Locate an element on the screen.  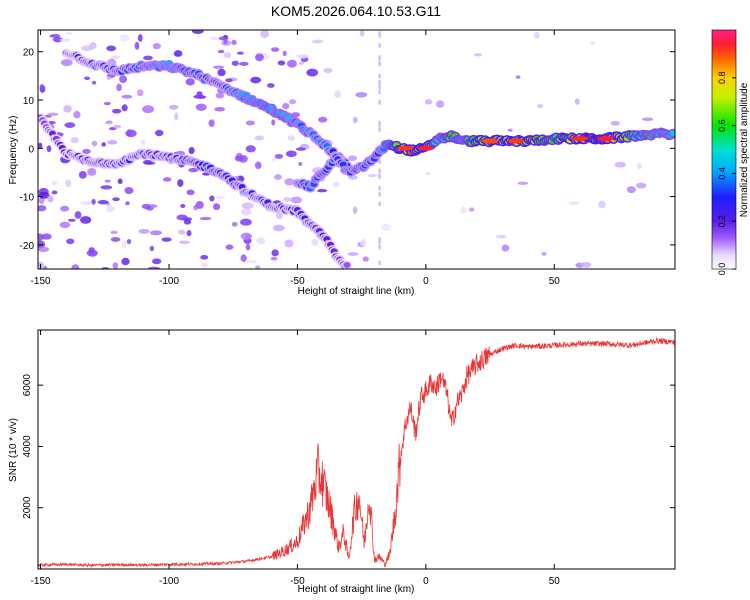
colorbar-gradient is located at coordinates (724, 149).